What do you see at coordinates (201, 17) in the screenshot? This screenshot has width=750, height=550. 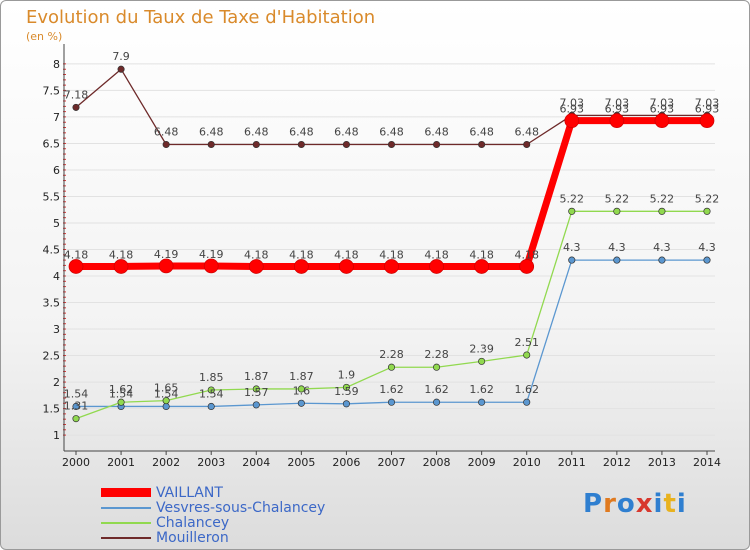 I see `chart-title: Evolution du Taux de Taxe d'Habitation` at bounding box center [201, 17].